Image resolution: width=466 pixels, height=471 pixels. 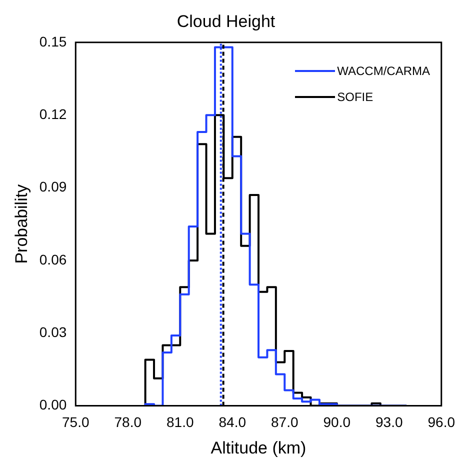 What do you see at coordinates (53, 259) in the screenshot?
I see `y-tick-label: 0.06` at bounding box center [53, 259].